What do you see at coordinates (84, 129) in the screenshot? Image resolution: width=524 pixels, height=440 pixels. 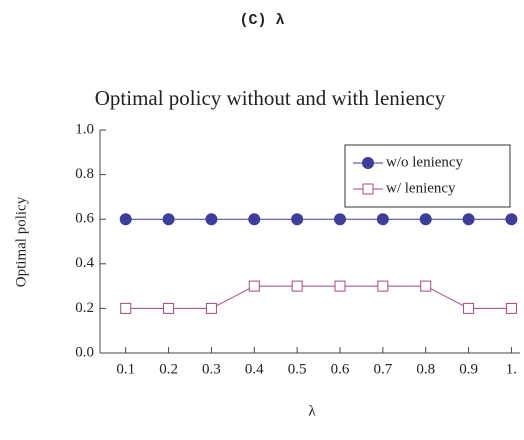 I see `y-tick-label: 1.0` at bounding box center [84, 129].